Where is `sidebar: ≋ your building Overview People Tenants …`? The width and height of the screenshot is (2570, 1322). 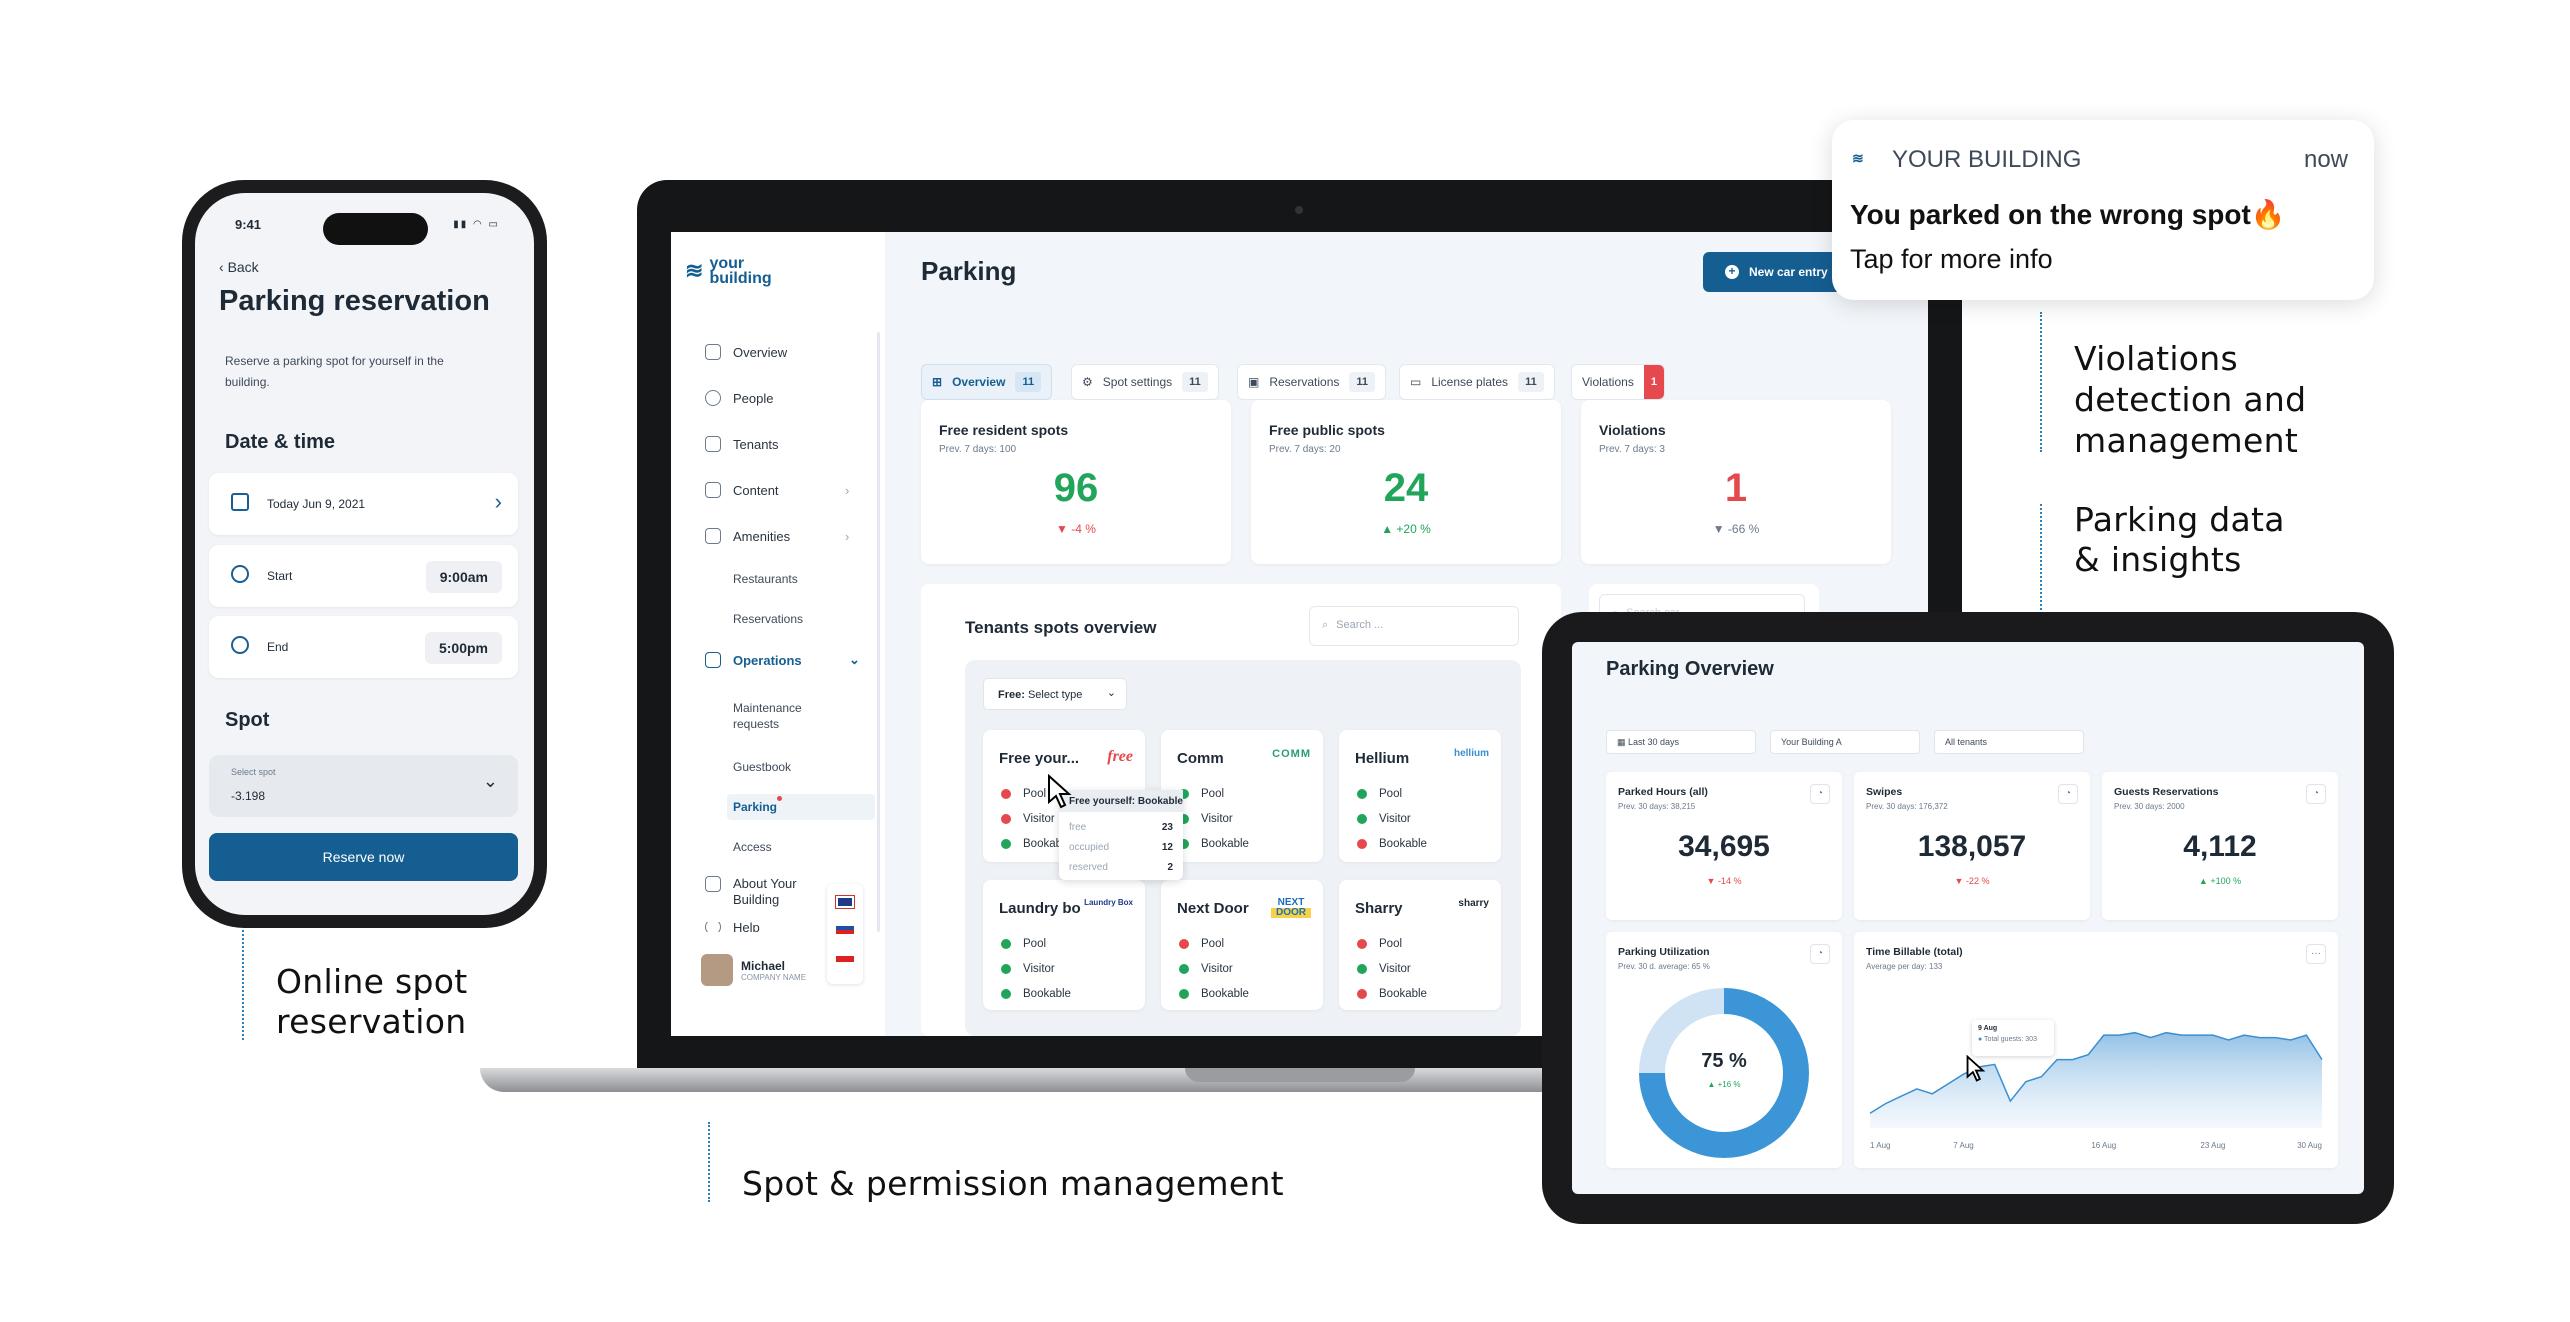
sidebar: ≋ your building Overview People Tenants … is located at coordinates (778, 634).